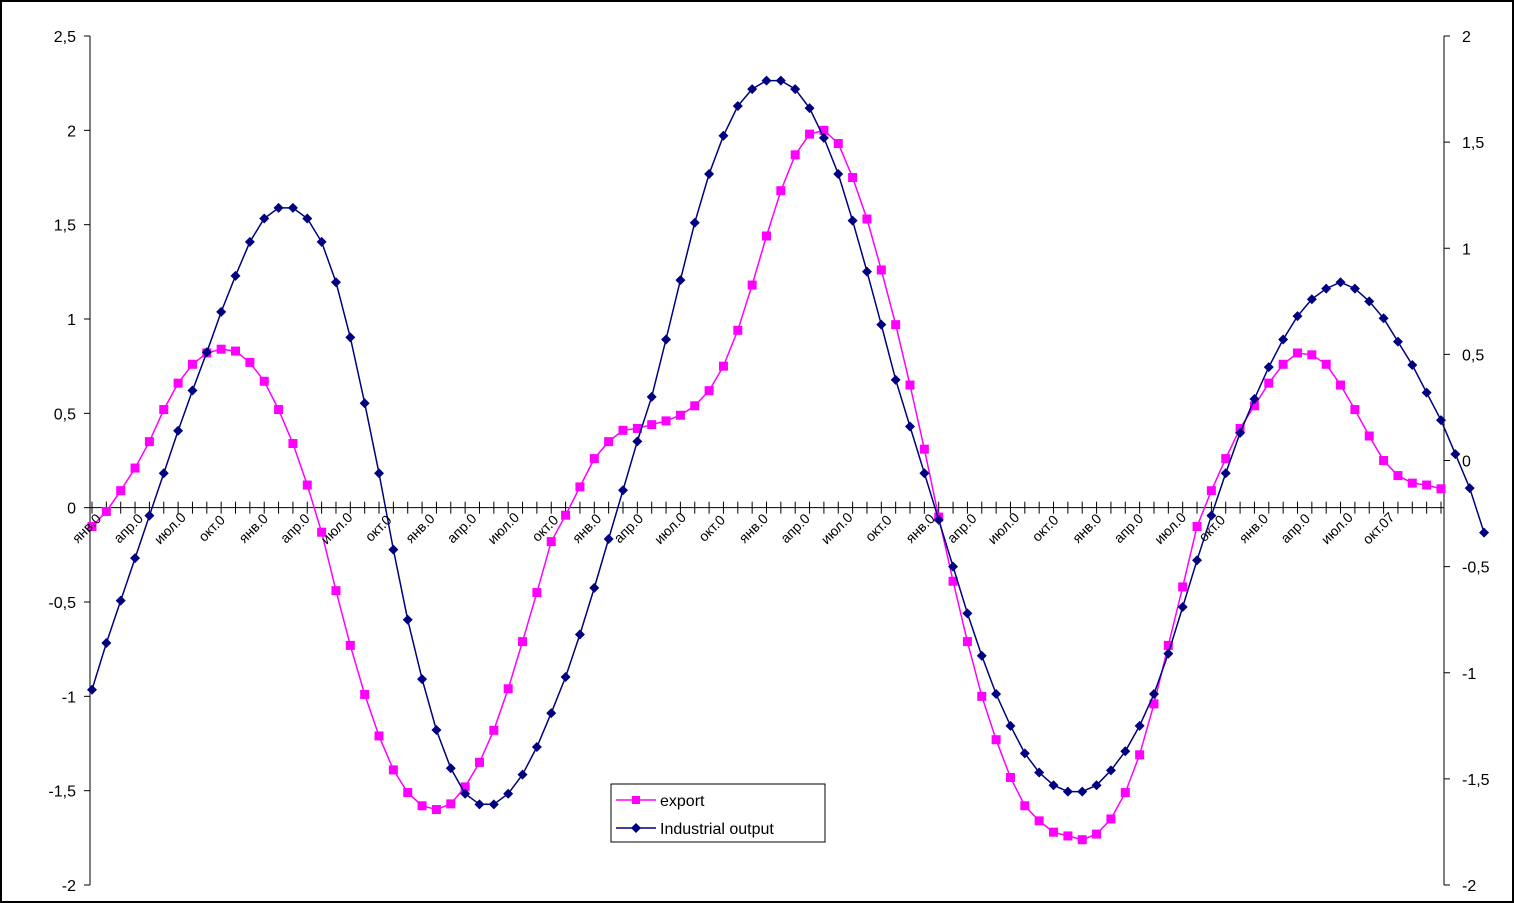  Describe the element at coordinates (1476, 780) in the screenshot. I see `y-tick-label-right: -1,5` at that location.